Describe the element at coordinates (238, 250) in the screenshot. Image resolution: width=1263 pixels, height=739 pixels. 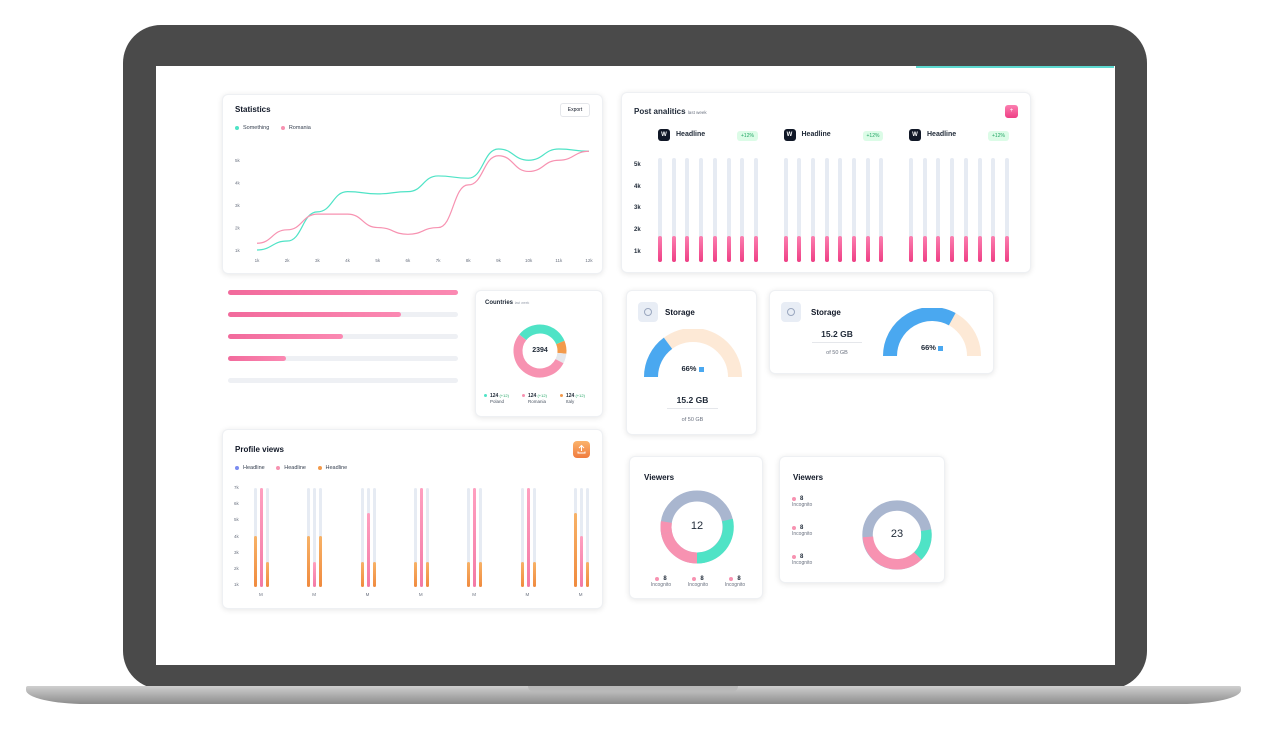
I see `y-tick-label: 1k` at that location.